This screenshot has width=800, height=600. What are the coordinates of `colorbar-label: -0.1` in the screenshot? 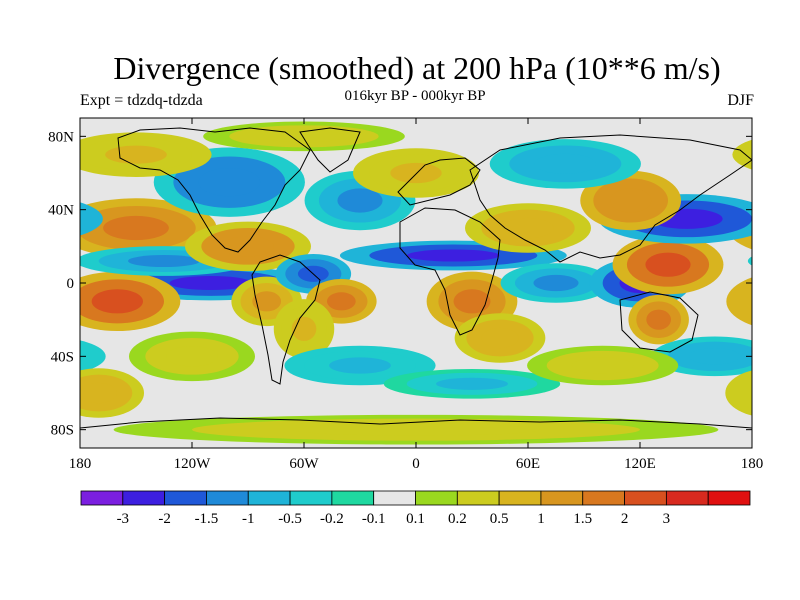 It's located at (374, 519).